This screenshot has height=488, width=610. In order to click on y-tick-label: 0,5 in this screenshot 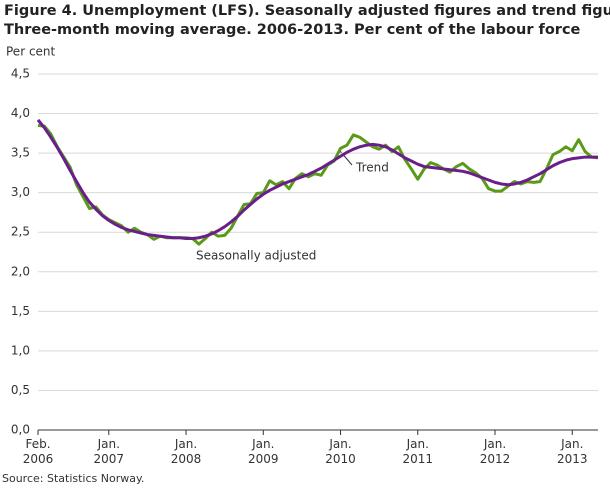, I will do `click(20, 390)`.